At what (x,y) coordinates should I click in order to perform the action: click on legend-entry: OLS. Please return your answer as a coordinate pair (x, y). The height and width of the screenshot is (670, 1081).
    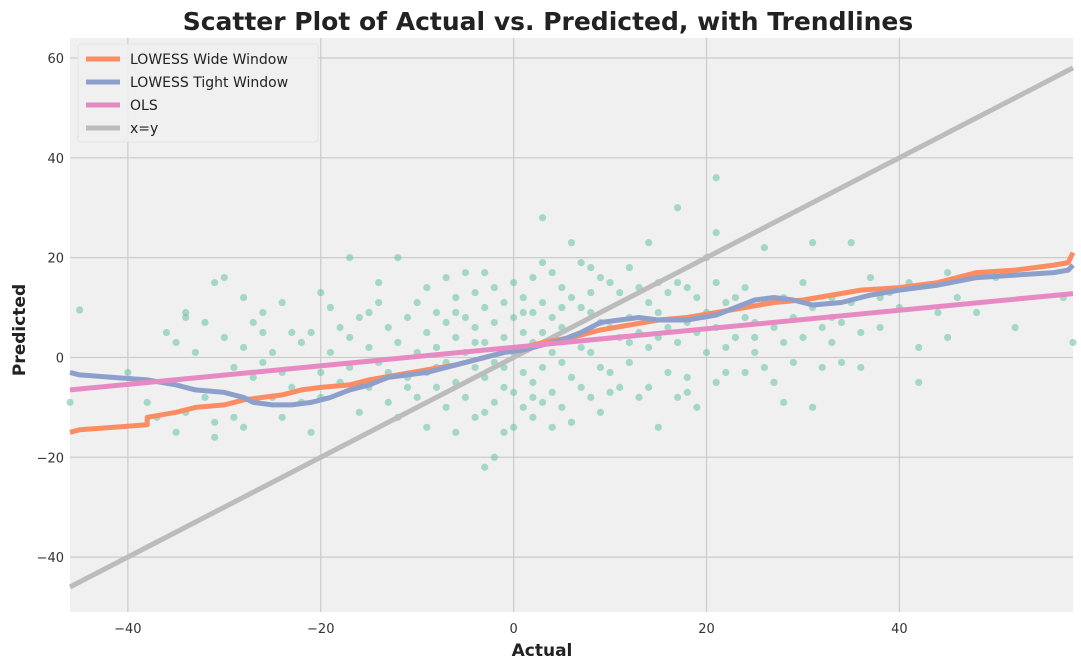
    Looking at the image, I should click on (144, 106).